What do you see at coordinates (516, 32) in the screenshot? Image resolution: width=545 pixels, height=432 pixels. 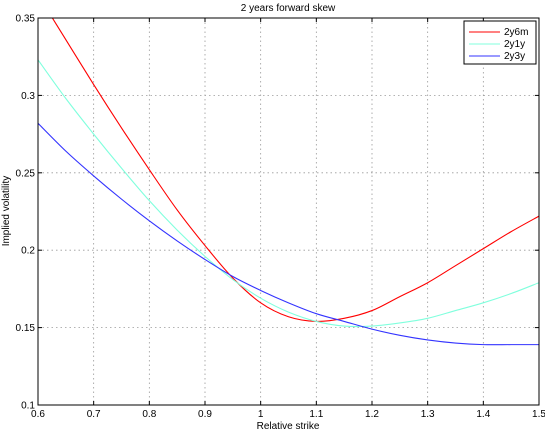 I see `legend-label-2y6m: 2y6m` at bounding box center [516, 32].